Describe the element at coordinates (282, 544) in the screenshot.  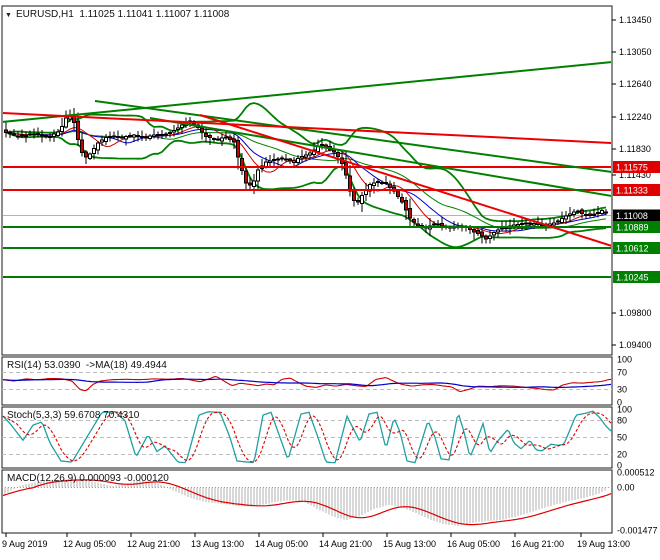
I see `time-label: 14 Aug 05:00` at that location.